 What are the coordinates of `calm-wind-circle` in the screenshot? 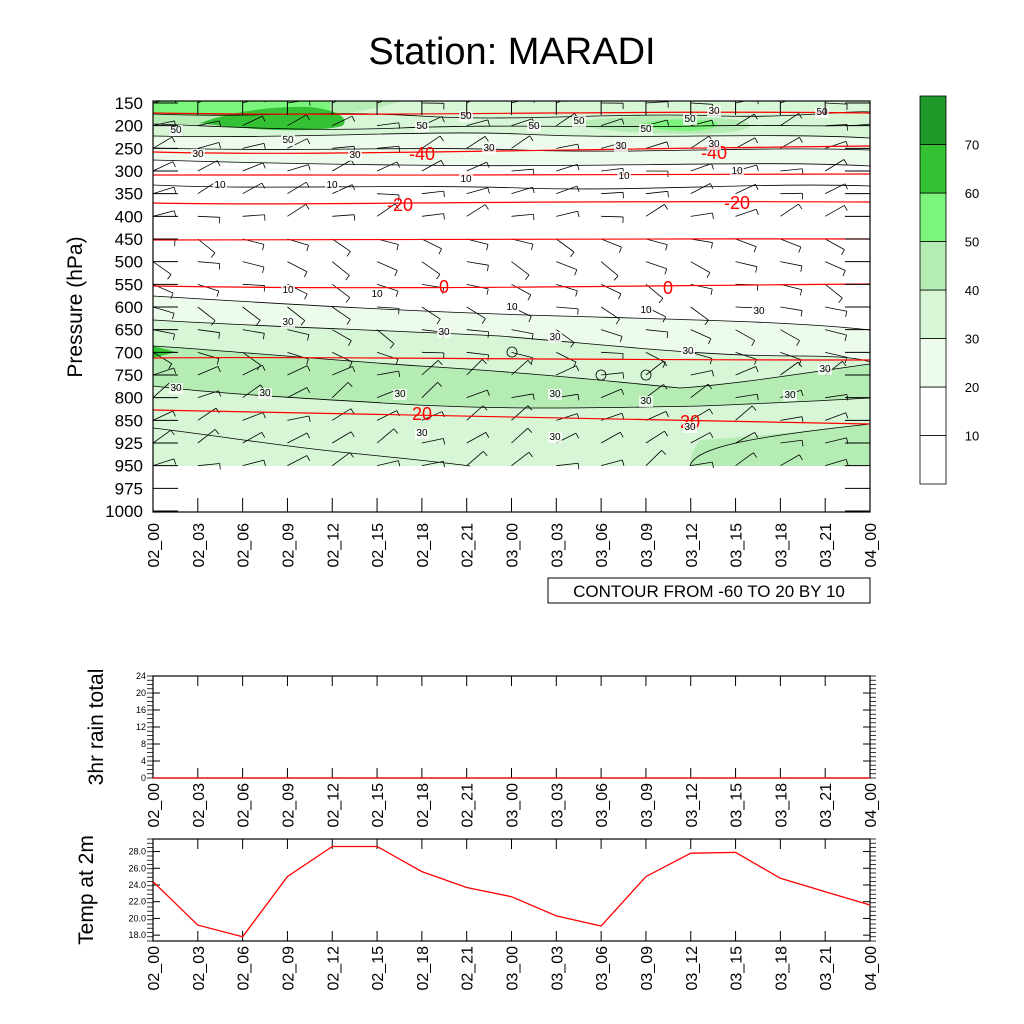 It's located at (512, 352).